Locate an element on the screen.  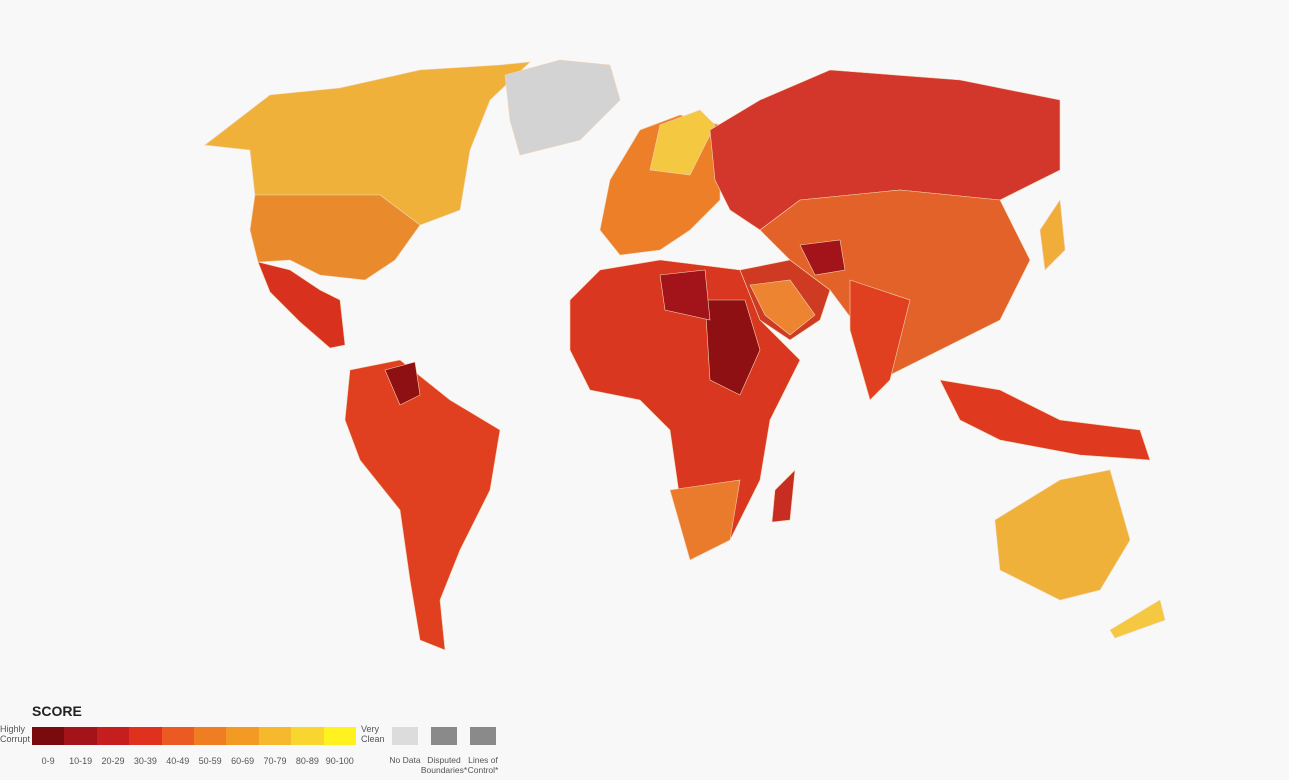
color-scale is located at coordinates (194, 736).